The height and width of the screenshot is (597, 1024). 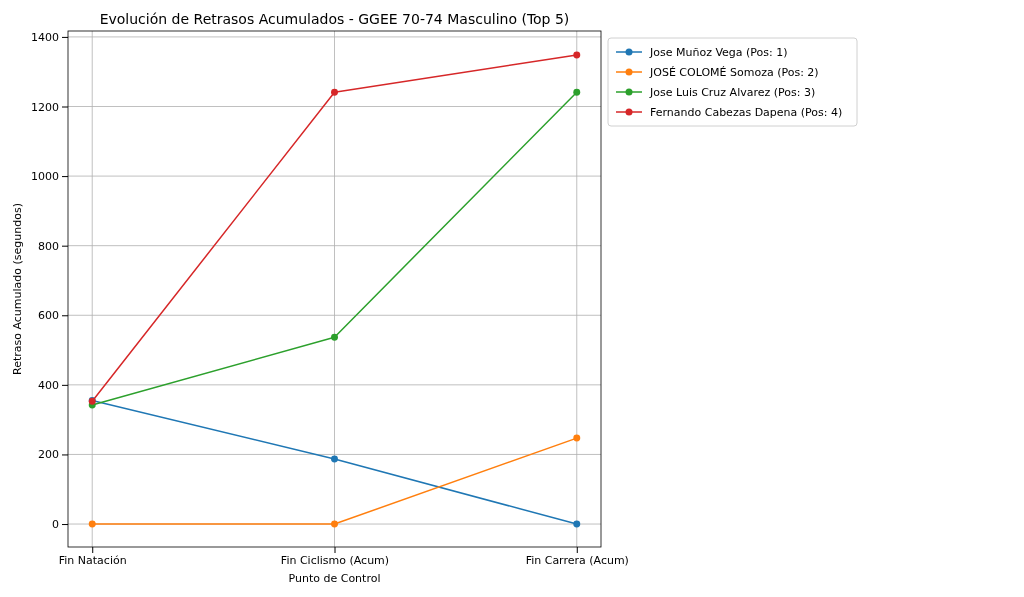 What do you see at coordinates (732, 92) in the screenshot?
I see `legend-label: Jose Luis Cruz Alvarez (Pos: 3)` at bounding box center [732, 92].